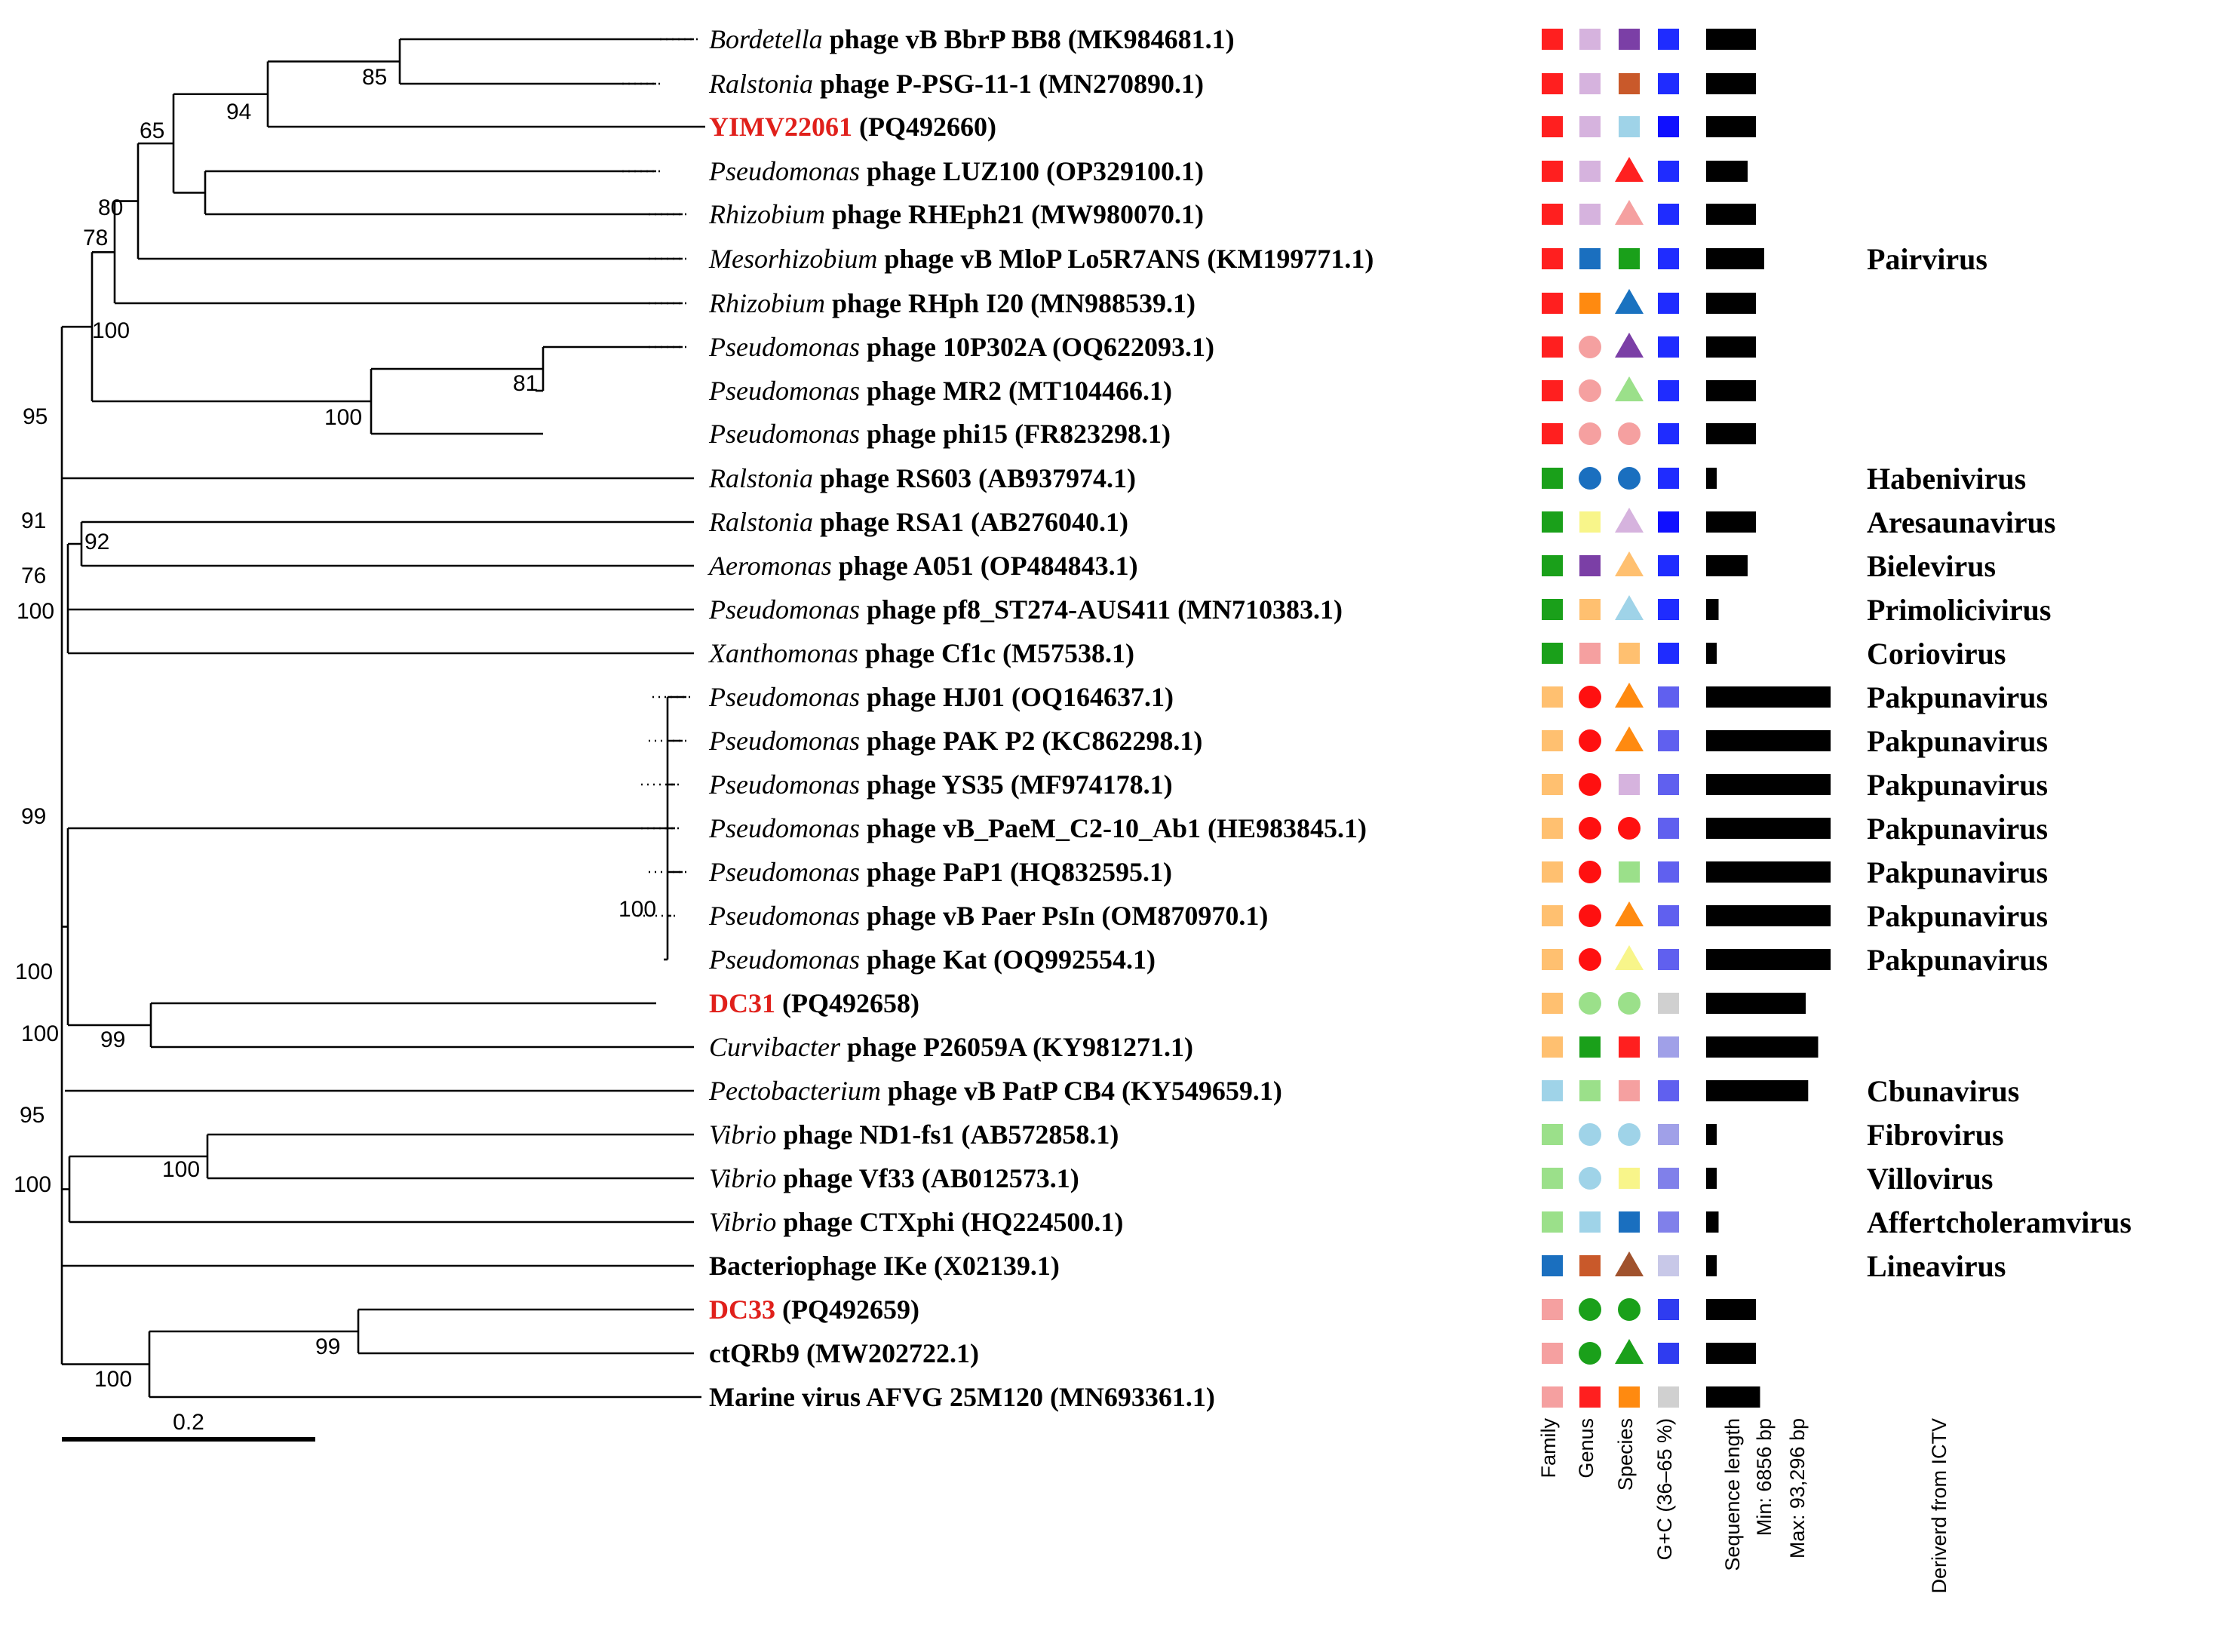 The width and height of the screenshot is (2213, 1652). I want to click on bootstrap-value: 99, so click(327, 1346).